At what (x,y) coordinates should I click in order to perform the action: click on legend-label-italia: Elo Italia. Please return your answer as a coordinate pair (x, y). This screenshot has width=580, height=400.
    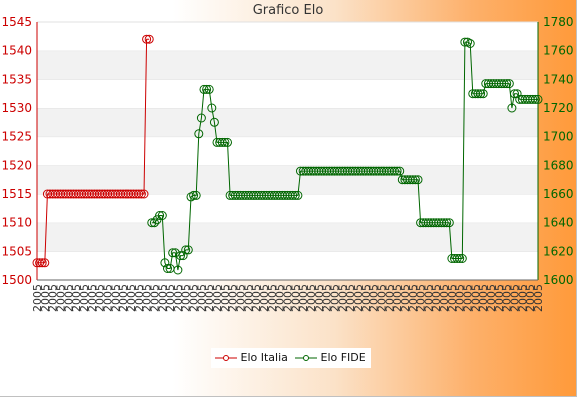
    Looking at the image, I should click on (264, 357).